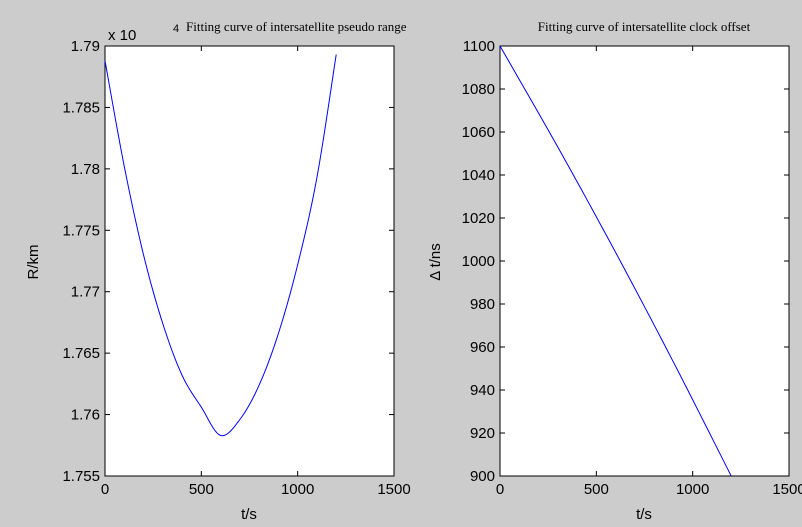 The width and height of the screenshot is (802, 527). I want to click on y-tick-label: 1020, so click(478, 218).